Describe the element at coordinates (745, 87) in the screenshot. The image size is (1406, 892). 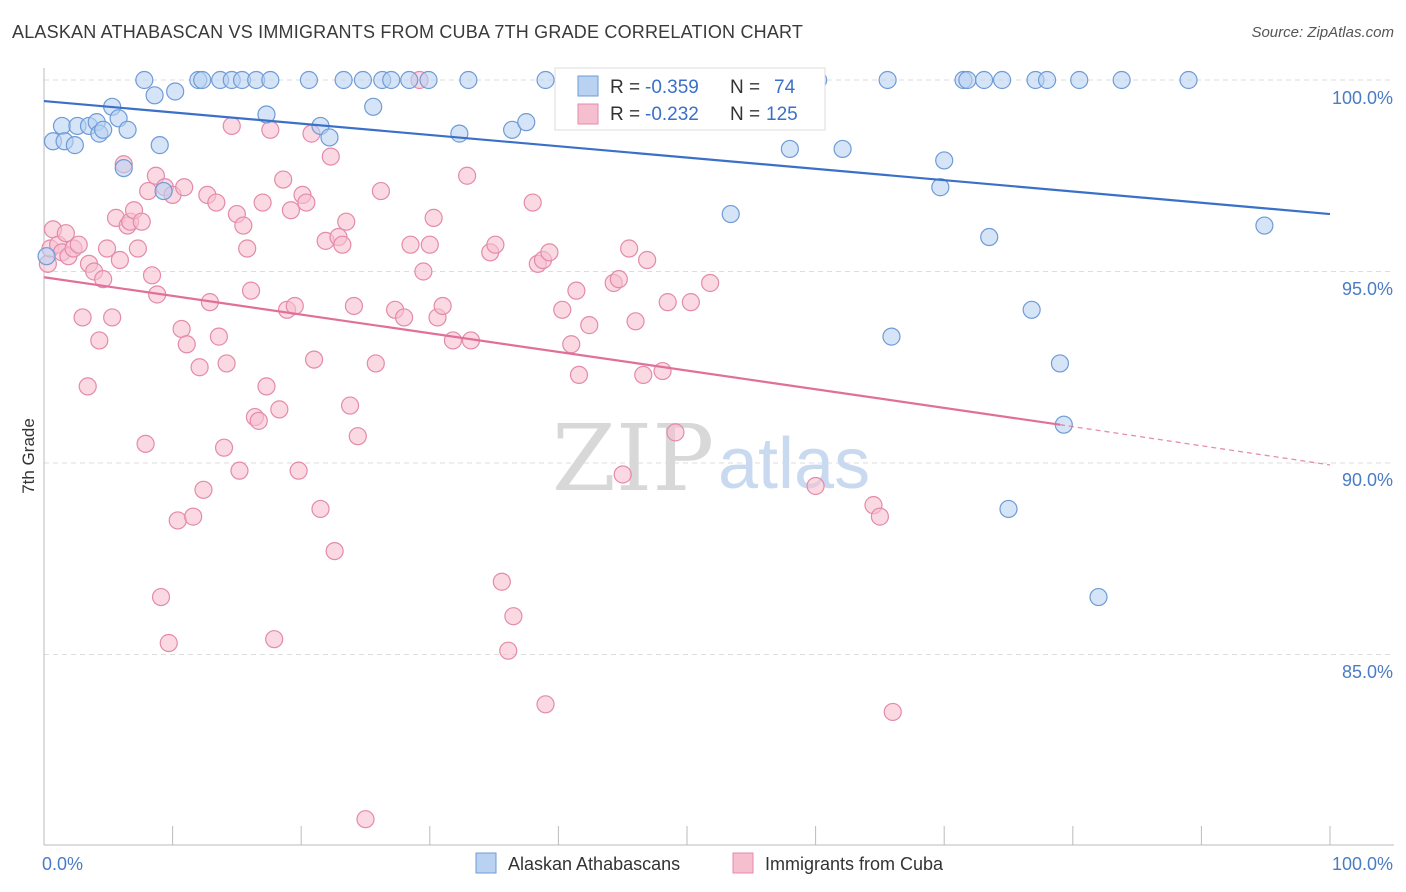
I see `stats-blue-n-label: N =` at that location.